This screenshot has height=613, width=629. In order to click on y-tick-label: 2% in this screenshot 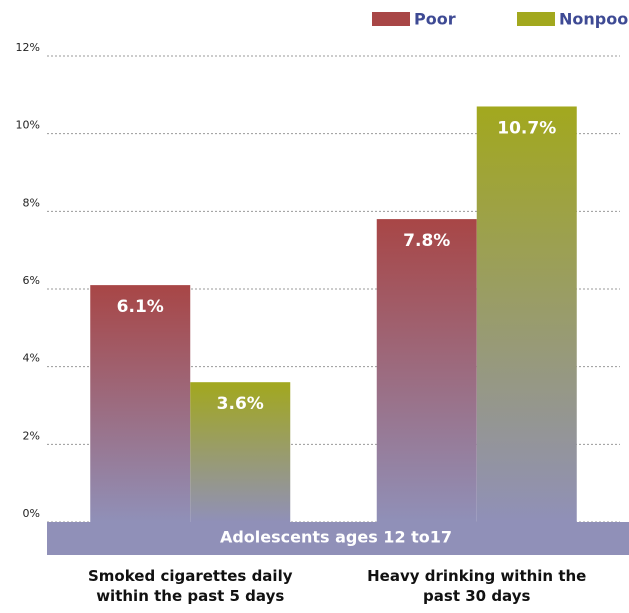, I will do `click(31, 435)`.